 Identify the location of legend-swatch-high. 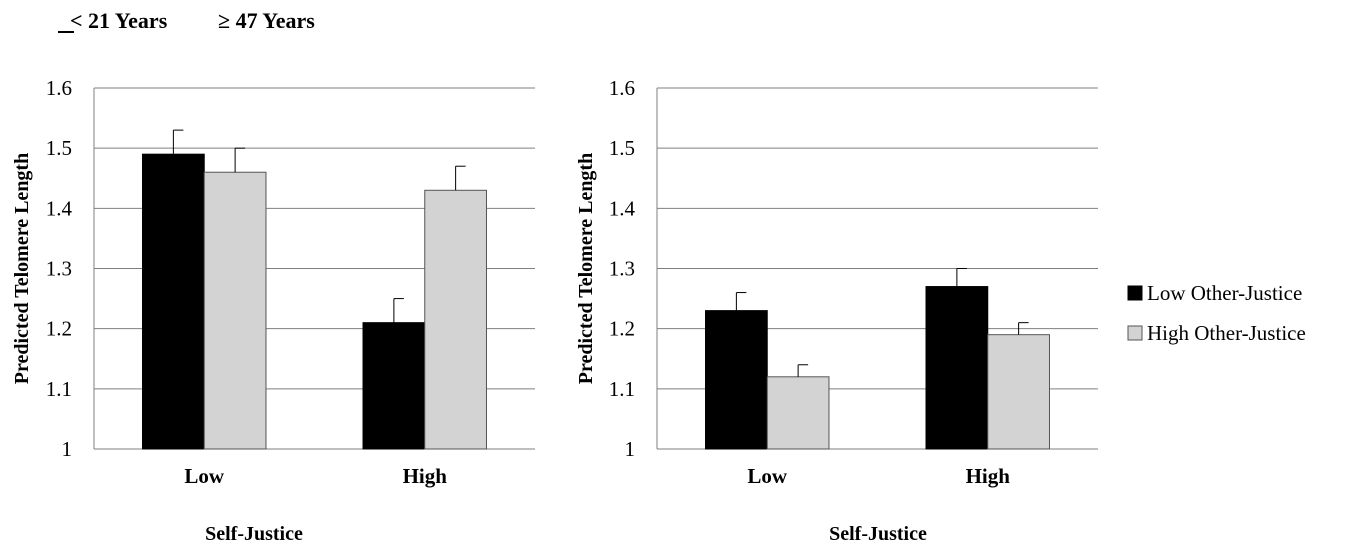
(1135, 333).